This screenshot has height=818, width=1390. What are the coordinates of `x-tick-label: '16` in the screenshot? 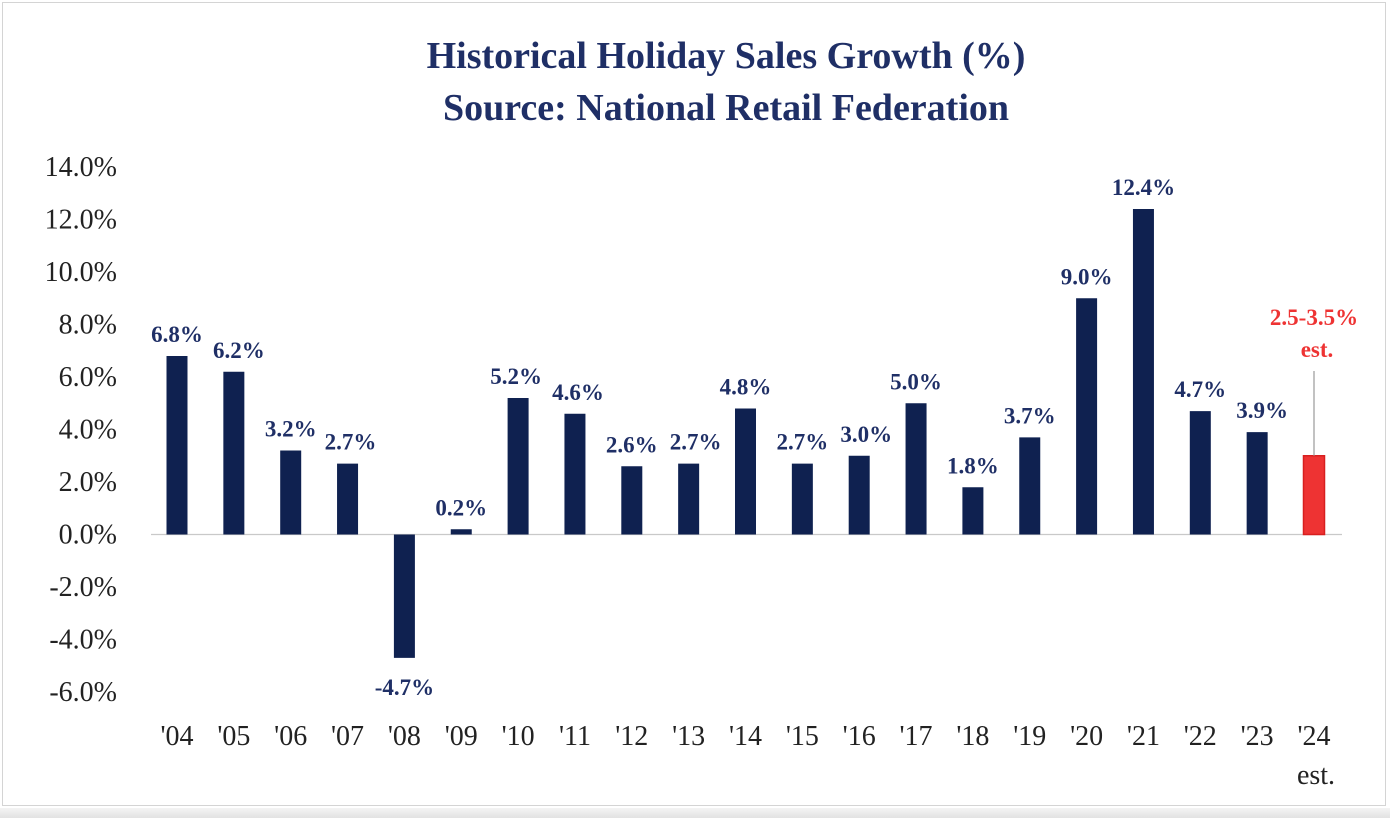 It's located at (859, 736).